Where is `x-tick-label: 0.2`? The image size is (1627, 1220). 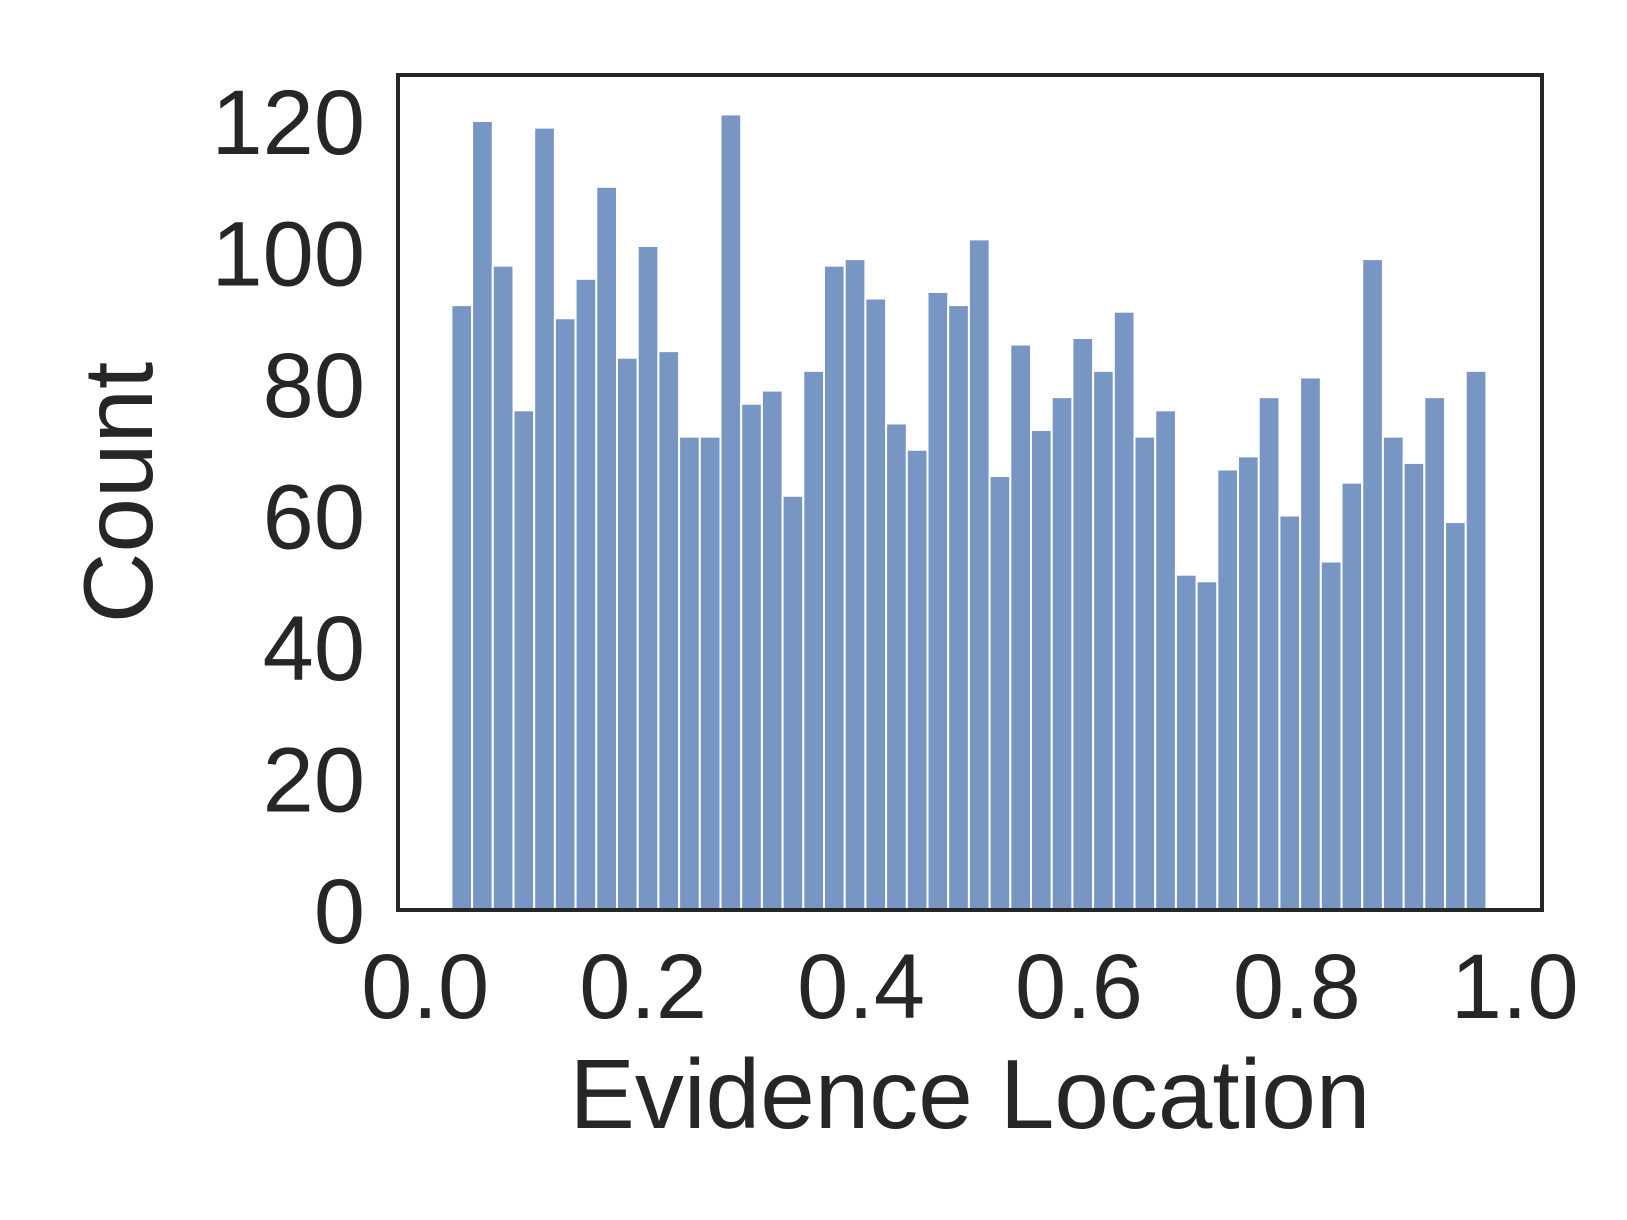
x-tick-label: 0.2 is located at coordinates (643, 987).